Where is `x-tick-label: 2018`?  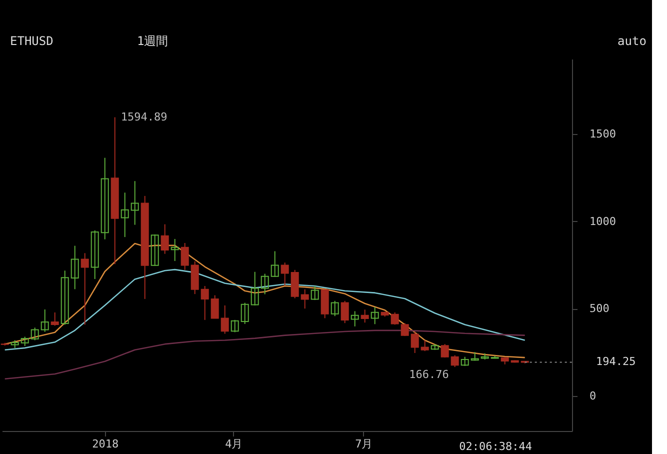 x-tick-label: 2018 is located at coordinates (105, 444).